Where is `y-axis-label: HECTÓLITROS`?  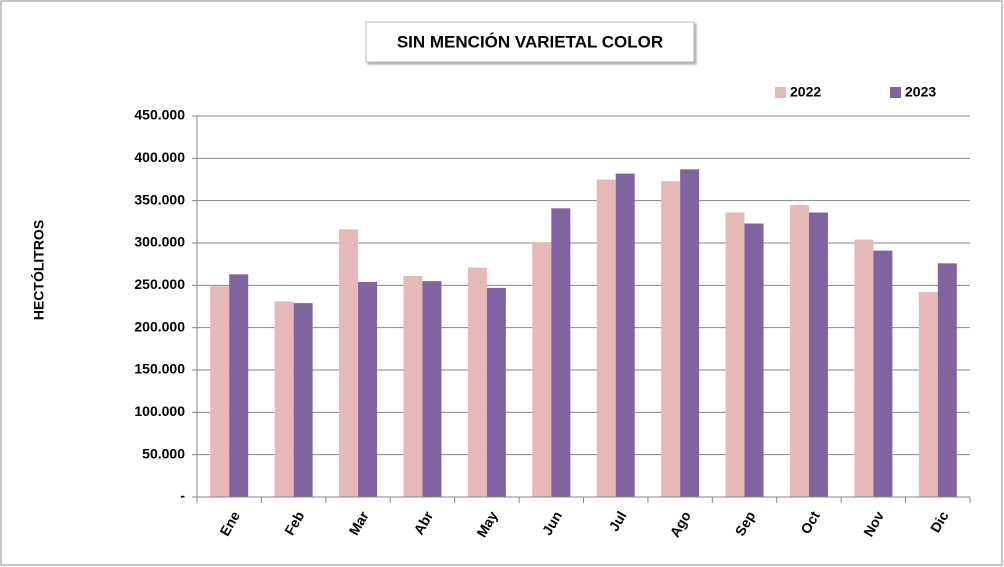
y-axis-label: HECTÓLITROS is located at coordinates (38, 270).